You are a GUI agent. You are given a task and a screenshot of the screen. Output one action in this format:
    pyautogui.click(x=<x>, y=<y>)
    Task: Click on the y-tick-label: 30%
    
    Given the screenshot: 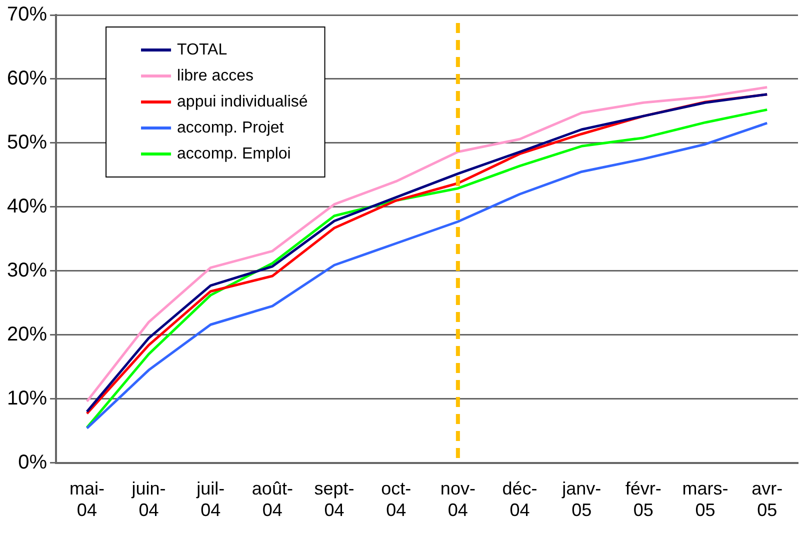 What is the action you would take?
    pyautogui.click(x=27, y=270)
    